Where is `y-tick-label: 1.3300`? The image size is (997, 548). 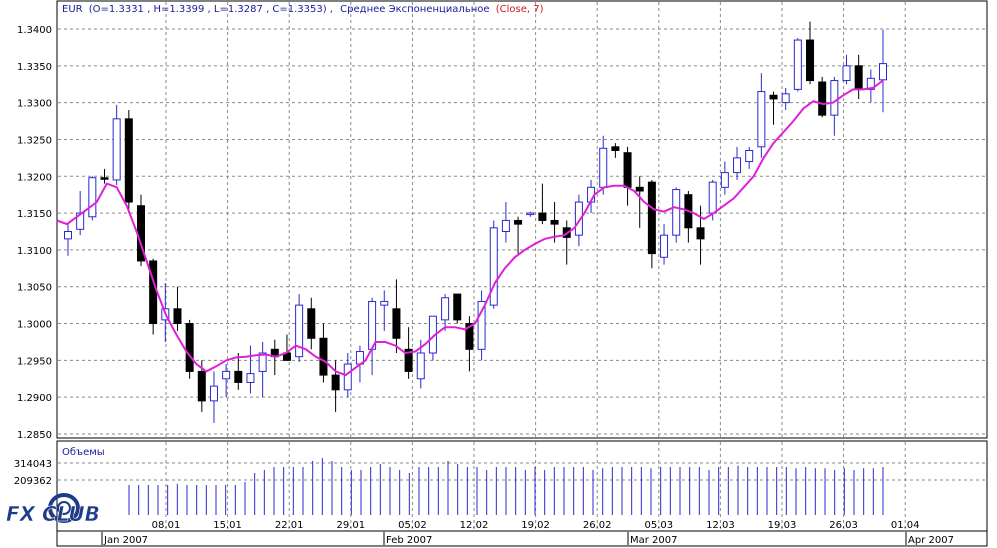 y-tick-label: 1.3300 is located at coordinates (34, 104).